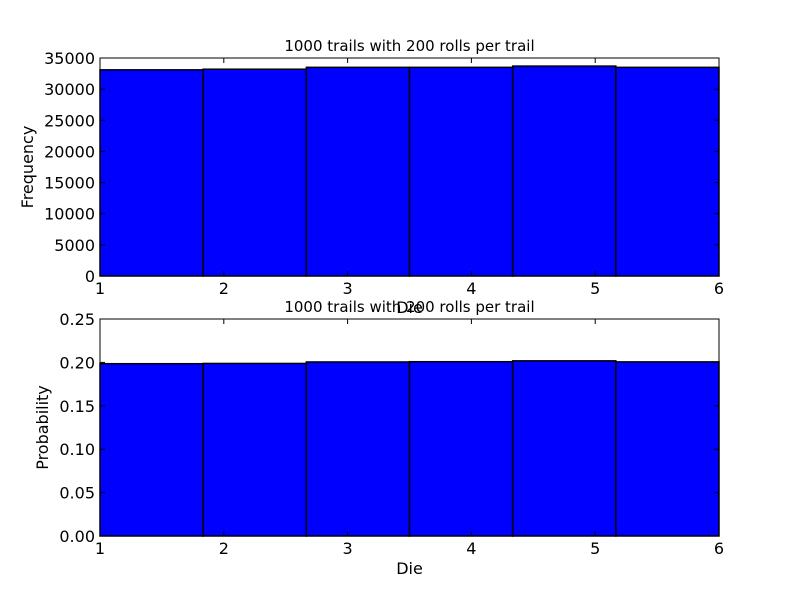 The image size is (800, 601). What do you see at coordinates (69, 183) in the screenshot?
I see `y-tick-label: 15000` at bounding box center [69, 183].